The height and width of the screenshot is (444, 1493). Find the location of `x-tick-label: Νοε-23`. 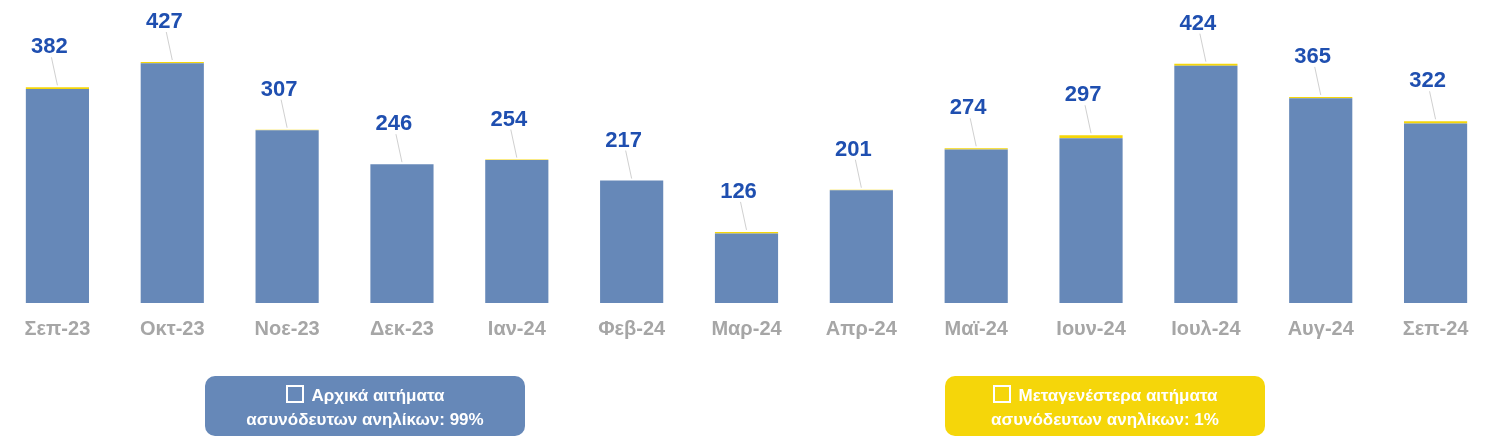

x-tick-label: Νοε-23 is located at coordinates (287, 327).